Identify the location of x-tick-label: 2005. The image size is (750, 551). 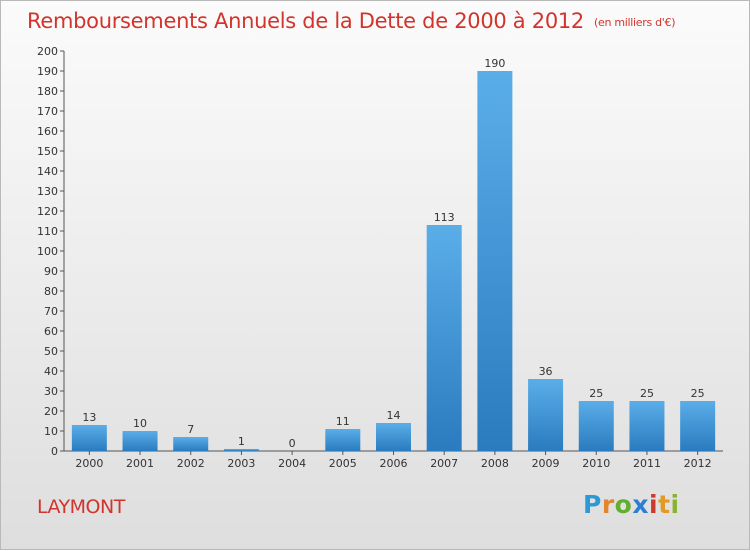
(343, 463).